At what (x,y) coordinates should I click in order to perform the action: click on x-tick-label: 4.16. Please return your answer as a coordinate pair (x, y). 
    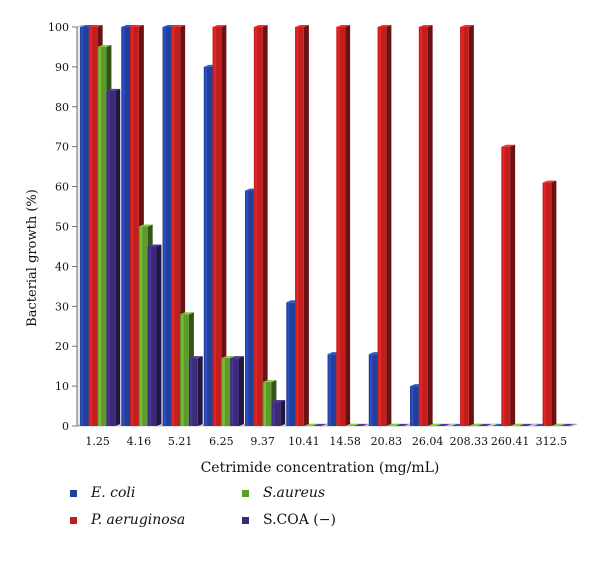
    Looking at the image, I should click on (139, 441).